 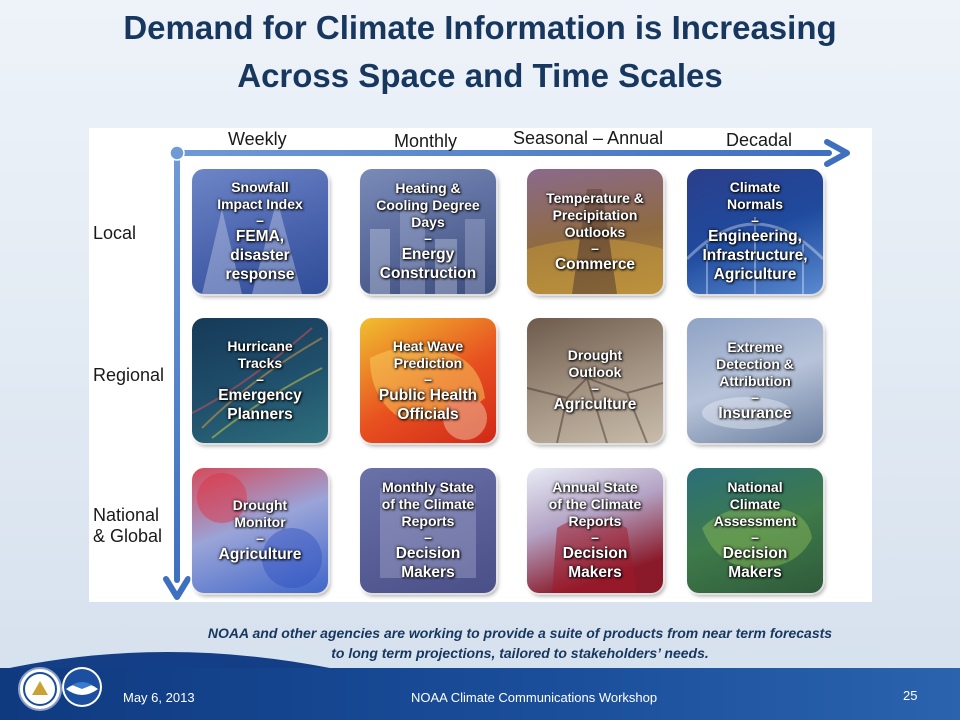 I want to click on tile-photo-bridge, so click(x=755, y=255).